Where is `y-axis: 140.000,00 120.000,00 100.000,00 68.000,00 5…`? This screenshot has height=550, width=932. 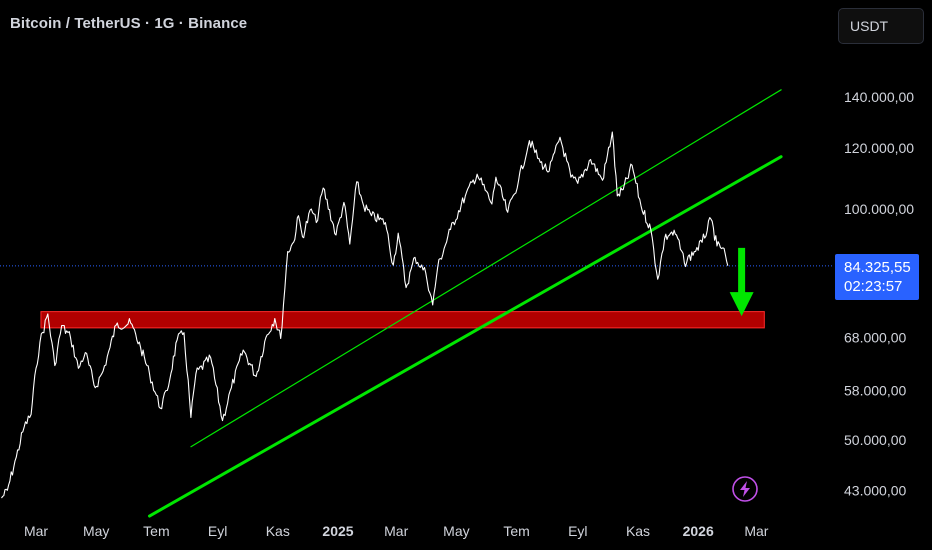
y-axis: 140.000,00 120.000,00 100.000,00 68.000,00 5… is located at coordinates (879, 293).